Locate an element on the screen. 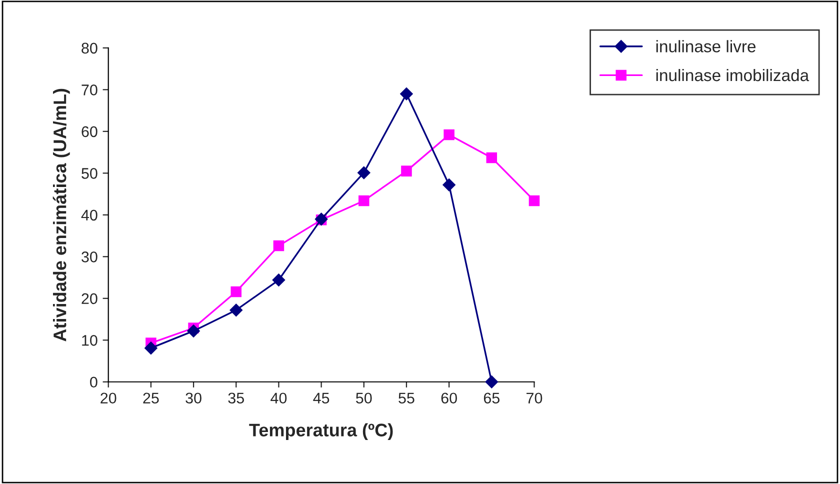 Image resolution: width=840 pixels, height=484 pixels. x-tick-label: 35 is located at coordinates (236, 398).